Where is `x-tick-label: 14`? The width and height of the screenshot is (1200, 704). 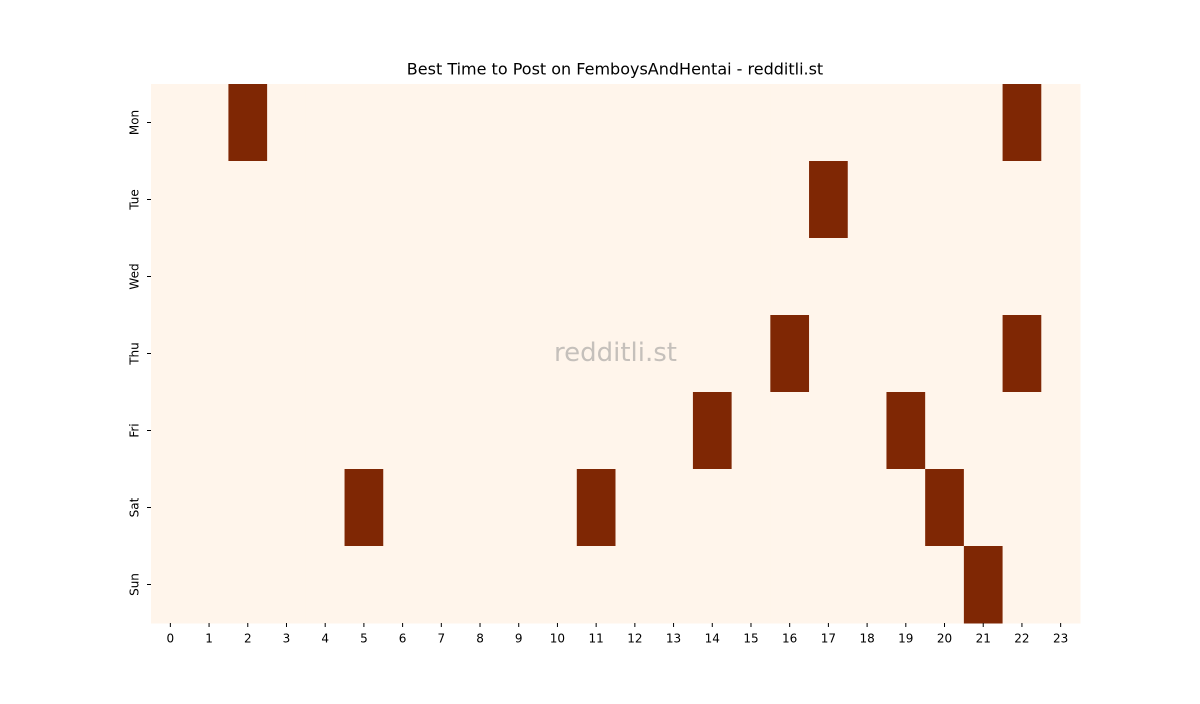
x-tick-label: 14 is located at coordinates (712, 639).